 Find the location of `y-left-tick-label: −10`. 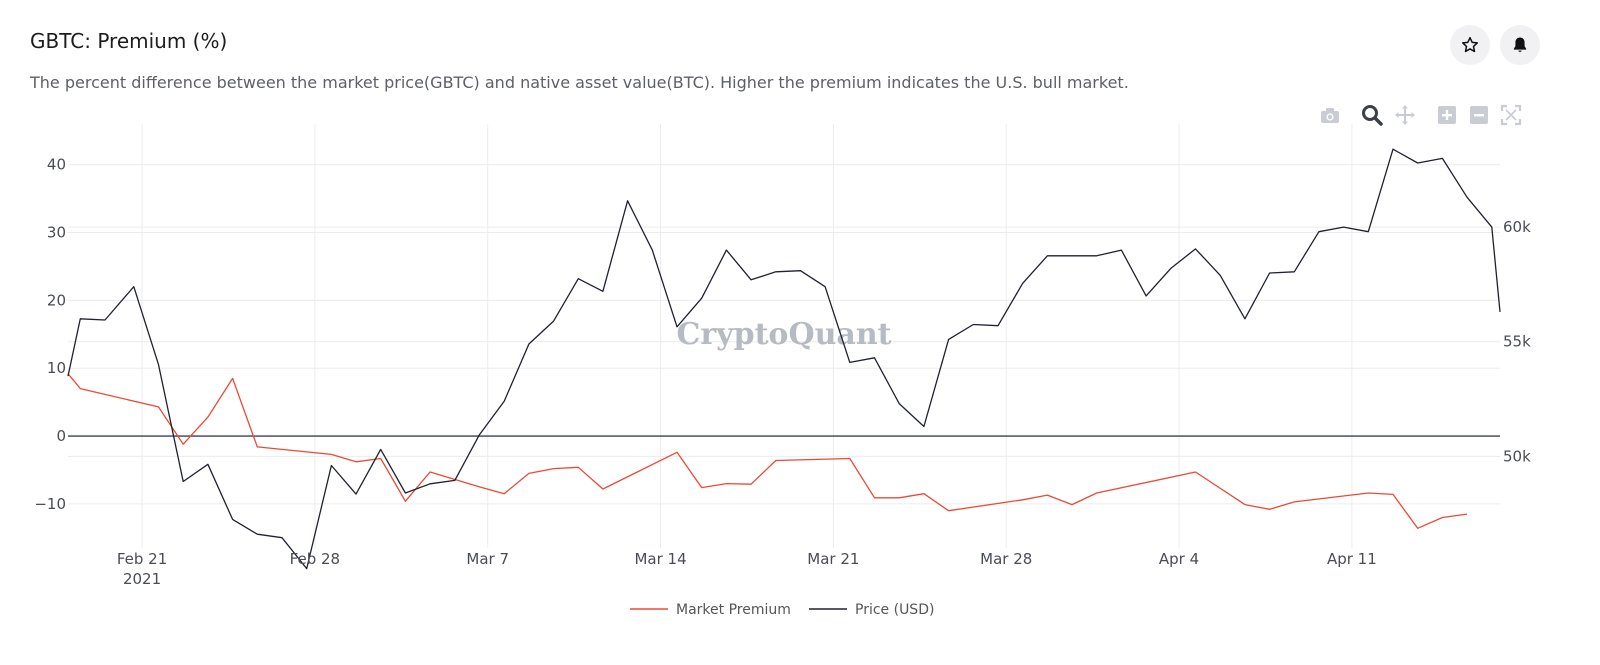

y-left-tick-label: −10 is located at coordinates (50, 504).